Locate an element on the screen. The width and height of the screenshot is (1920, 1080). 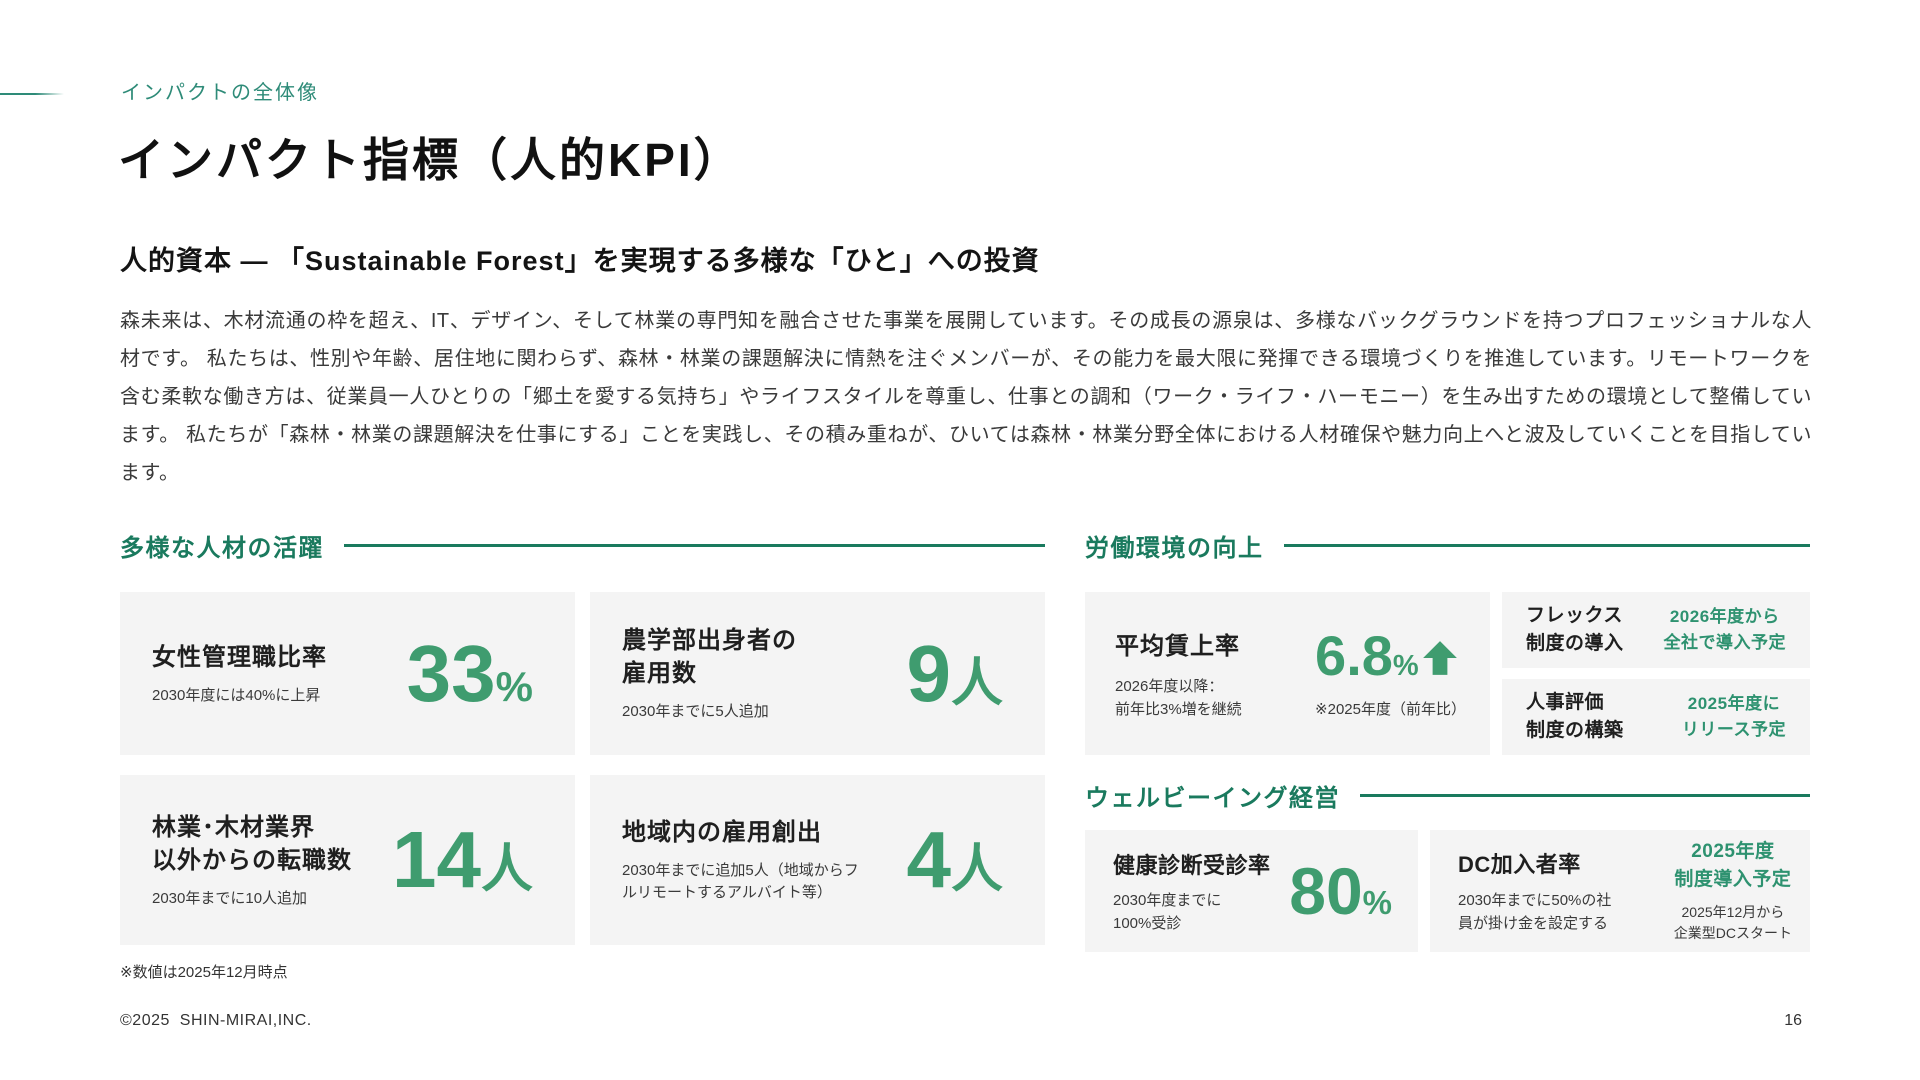
kpi-label: DC加入者率 is located at coordinates (1519, 864).